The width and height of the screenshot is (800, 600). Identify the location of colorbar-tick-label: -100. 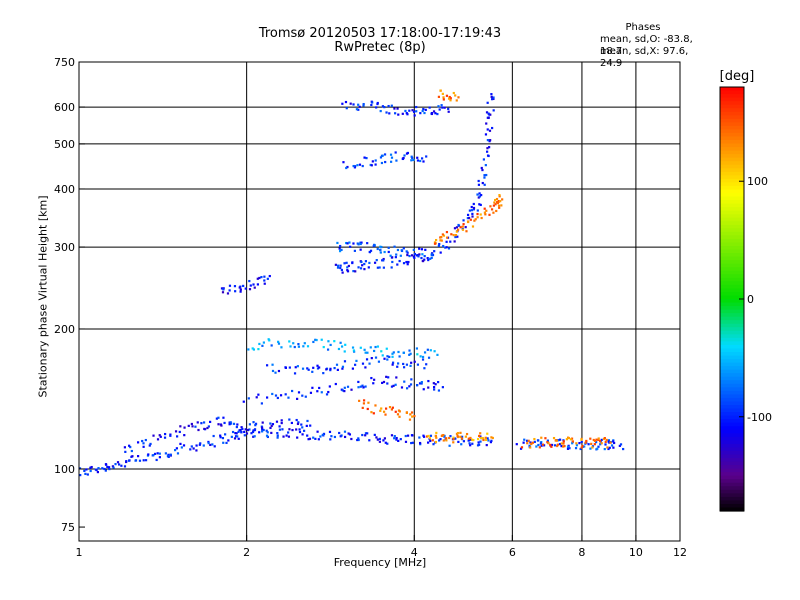
(759, 417).